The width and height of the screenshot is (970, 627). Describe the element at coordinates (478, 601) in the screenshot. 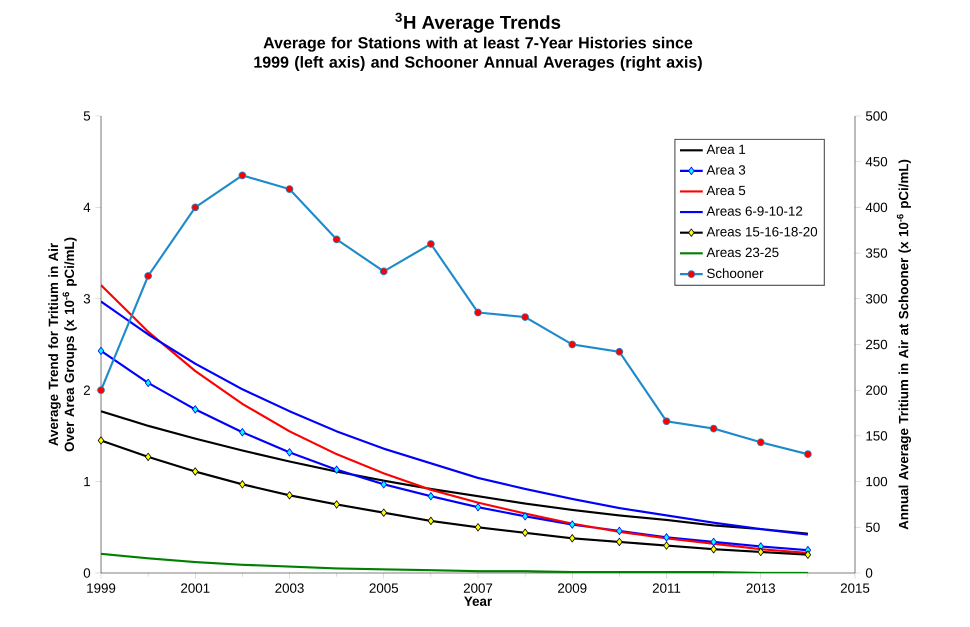

I see `x-axis-title: Year` at that location.